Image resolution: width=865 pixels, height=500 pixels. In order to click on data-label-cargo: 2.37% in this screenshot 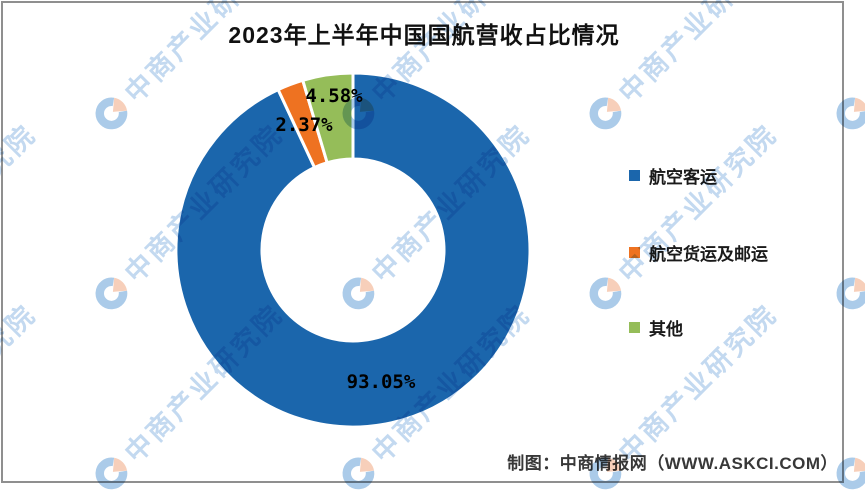, I will do `click(304, 125)`.